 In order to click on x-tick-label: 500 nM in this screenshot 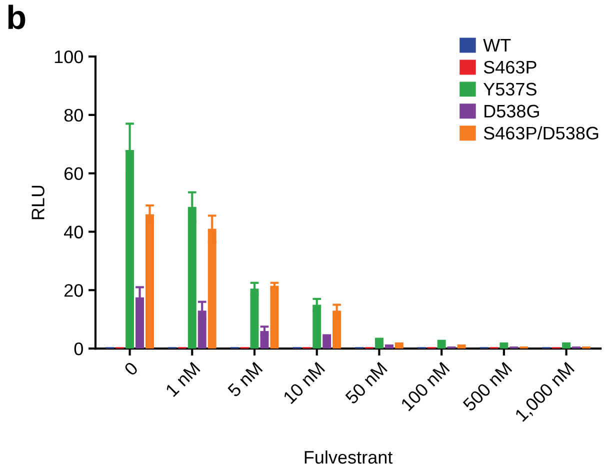, I will do `click(487, 387)`.